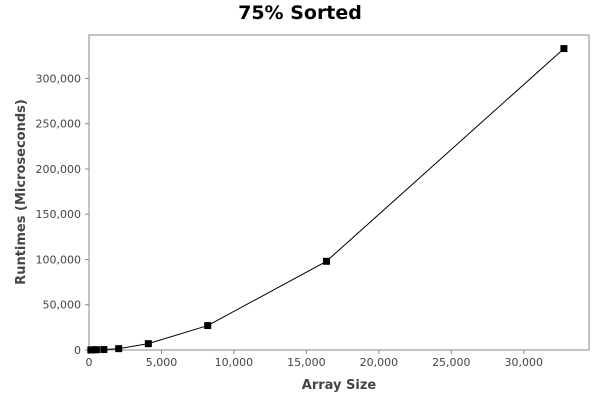  I want to click on y-tick-label: 100,000, so click(59, 259).